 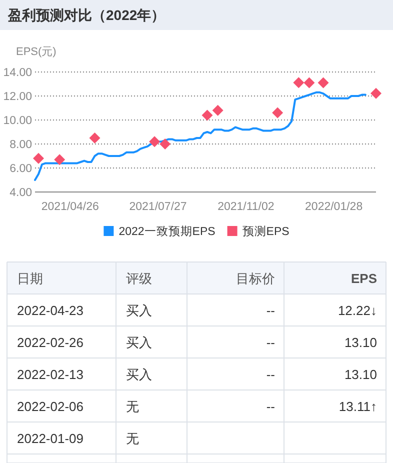 What do you see at coordinates (21, 193) in the screenshot?
I see `y-tick-label: 4.00` at bounding box center [21, 193].